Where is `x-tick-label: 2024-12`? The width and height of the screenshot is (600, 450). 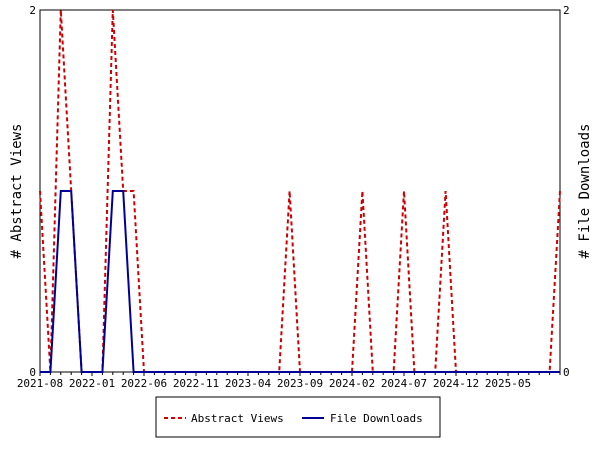
x-tick-label: 2024-12 is located at coordinates (456, 383).